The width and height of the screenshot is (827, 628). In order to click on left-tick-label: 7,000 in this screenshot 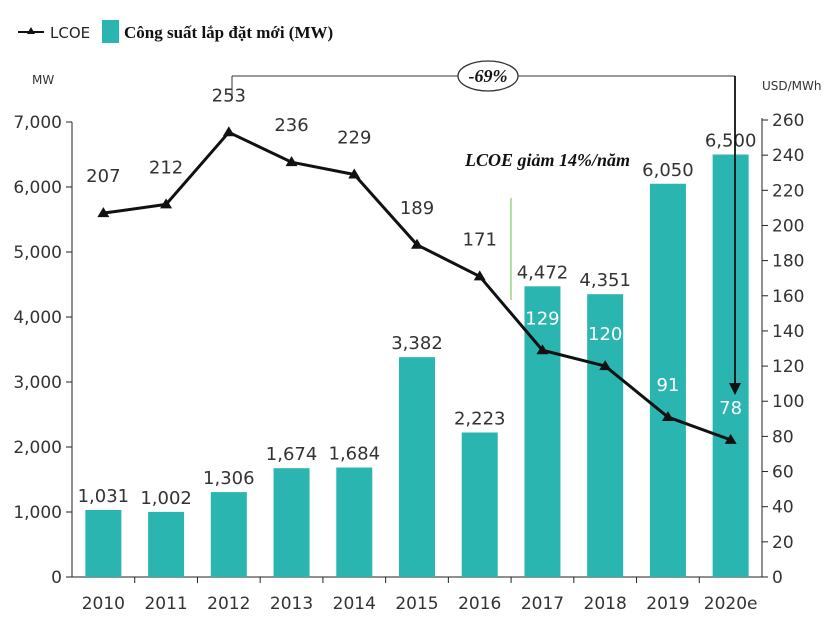, I will do `click(37, 123)`.